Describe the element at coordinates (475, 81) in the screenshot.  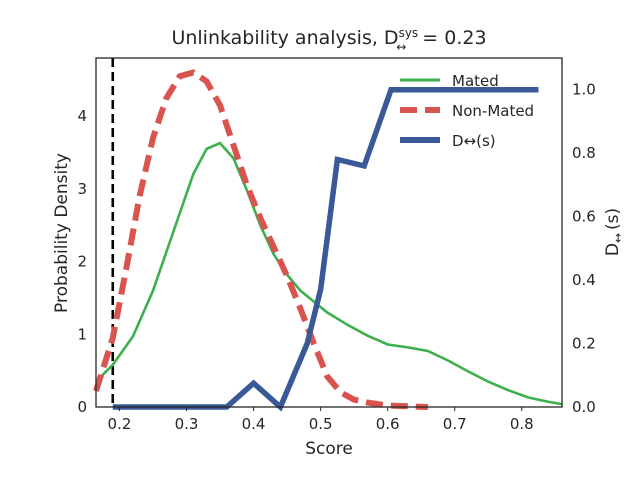
I see `legend-mated-label: Mated` at that location.